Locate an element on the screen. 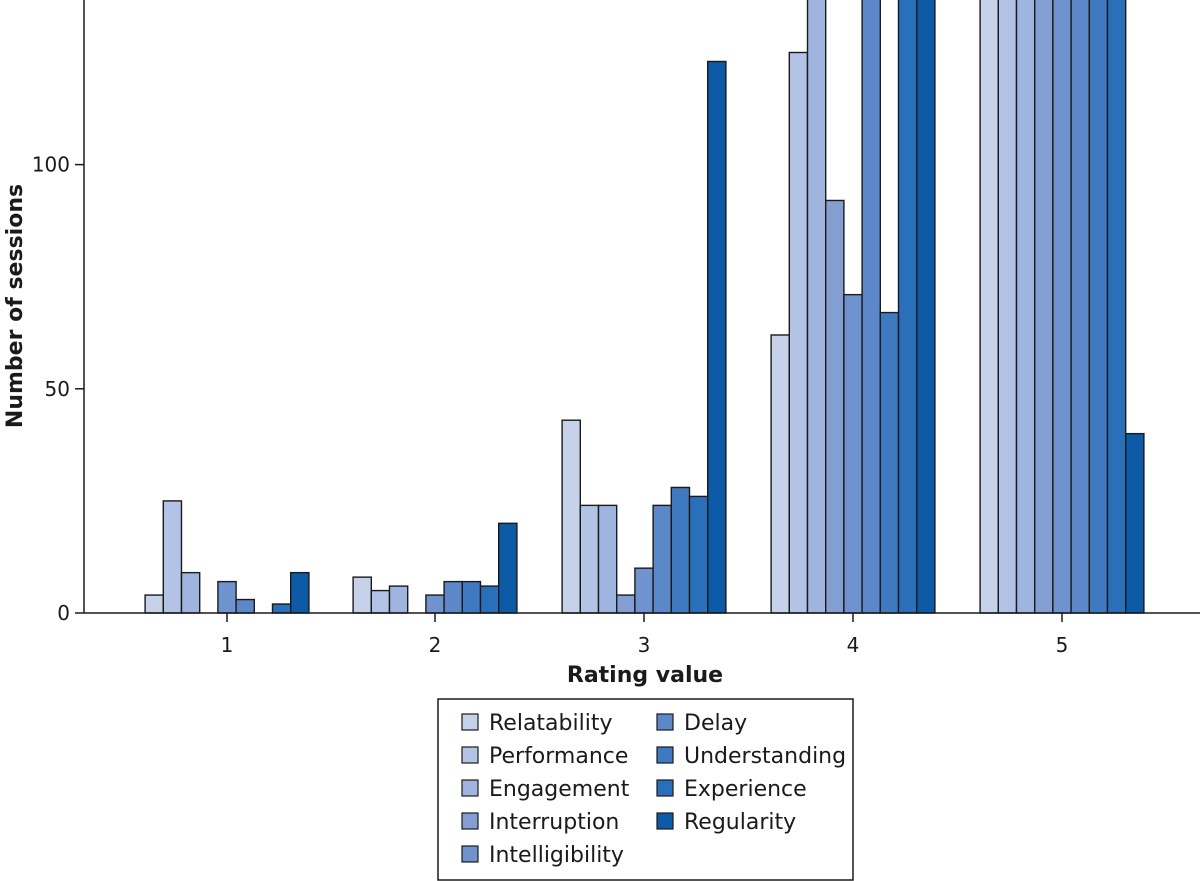 The image size is (1200, 881). legend-item-engagement: Engagement is located at coordinates (545, 789).